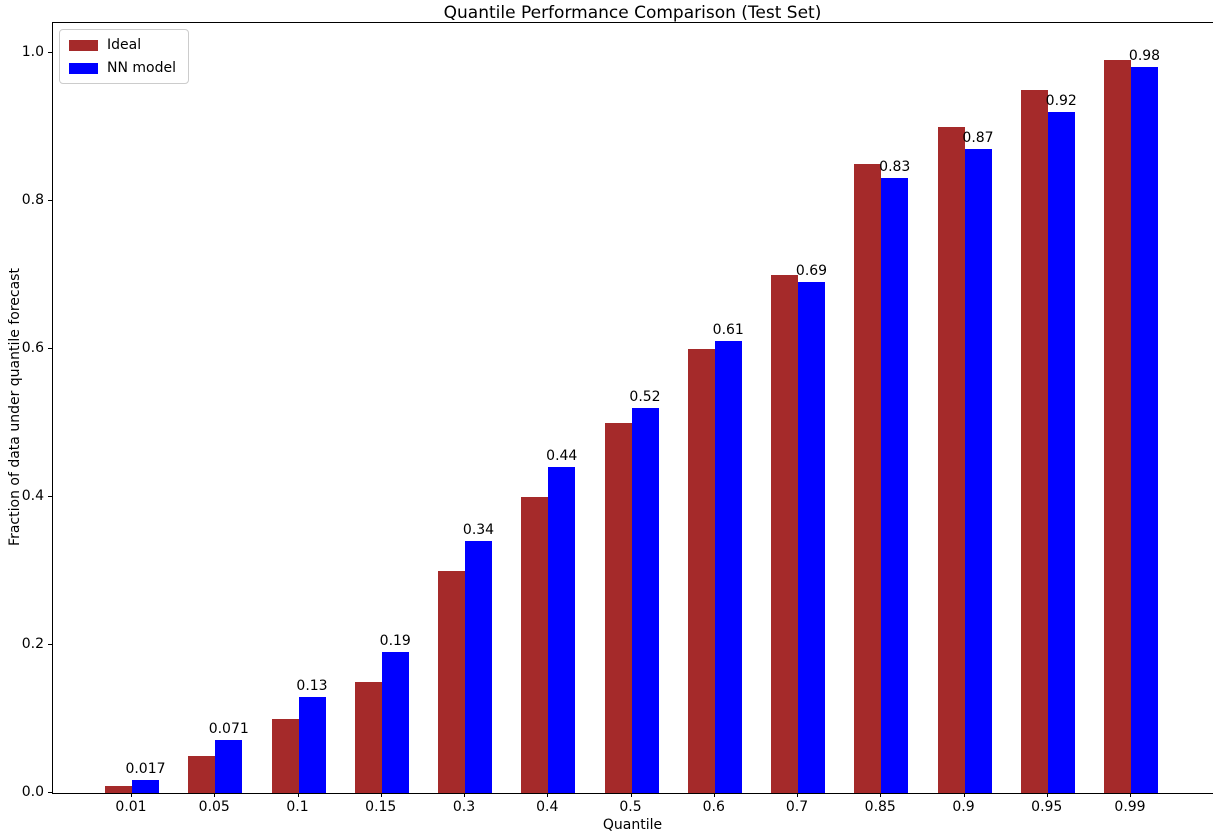 The height and width of the screenshot is (835, 1213). Describe the element at coordinates (978, 138) in the screenshot. I see `bar-value-label: 0.87` at that location.